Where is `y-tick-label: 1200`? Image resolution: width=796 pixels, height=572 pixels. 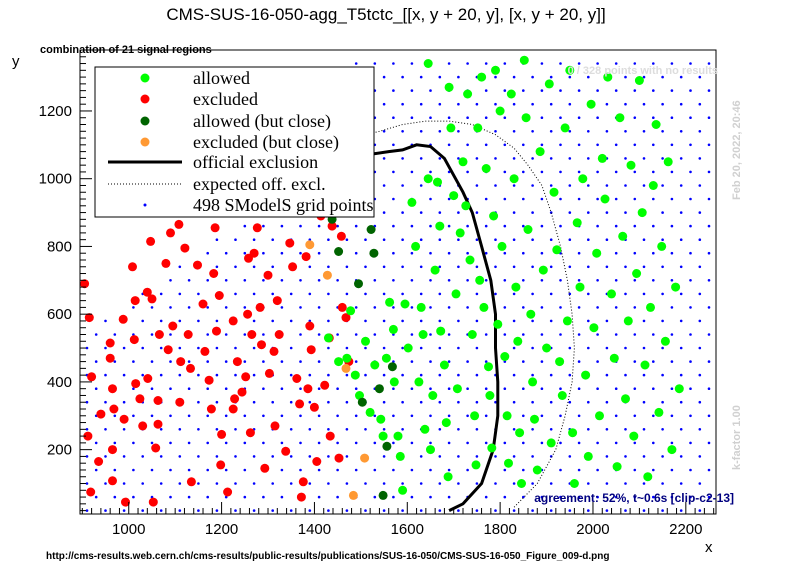 y-tick-label: 1200 is located at coordinates (55, 111).